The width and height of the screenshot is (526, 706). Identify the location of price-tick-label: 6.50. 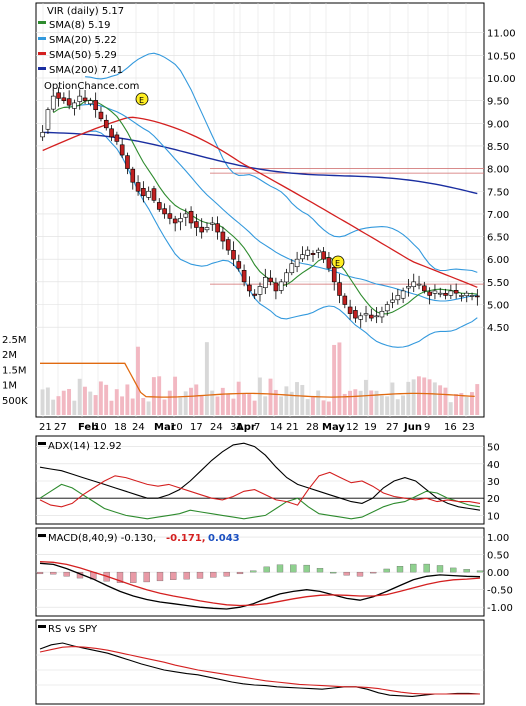
(498, 238).